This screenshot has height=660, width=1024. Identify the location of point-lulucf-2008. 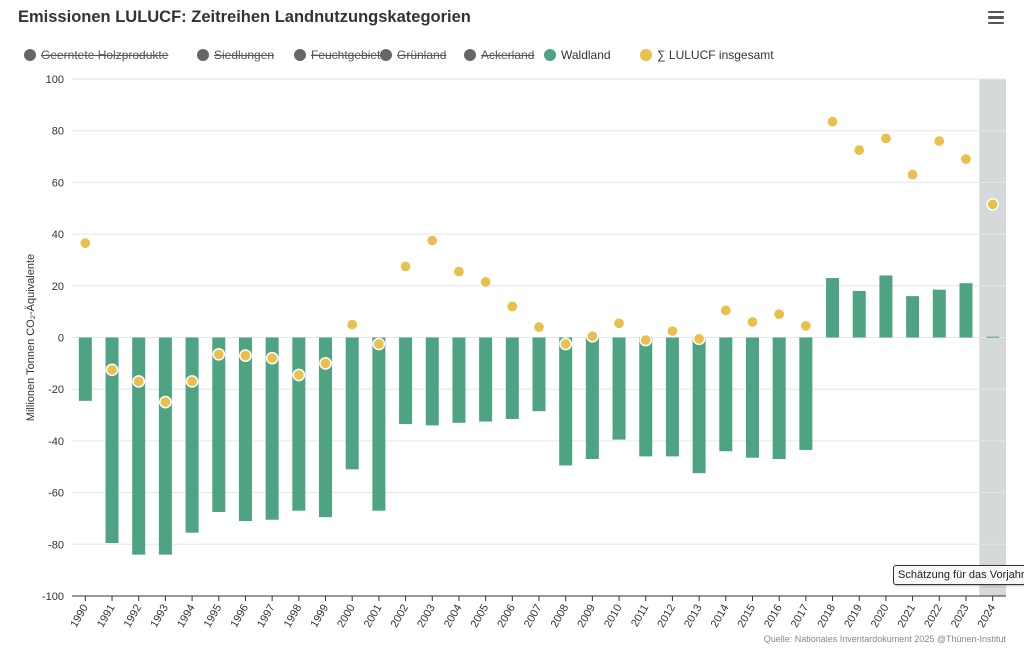
(566, 344).